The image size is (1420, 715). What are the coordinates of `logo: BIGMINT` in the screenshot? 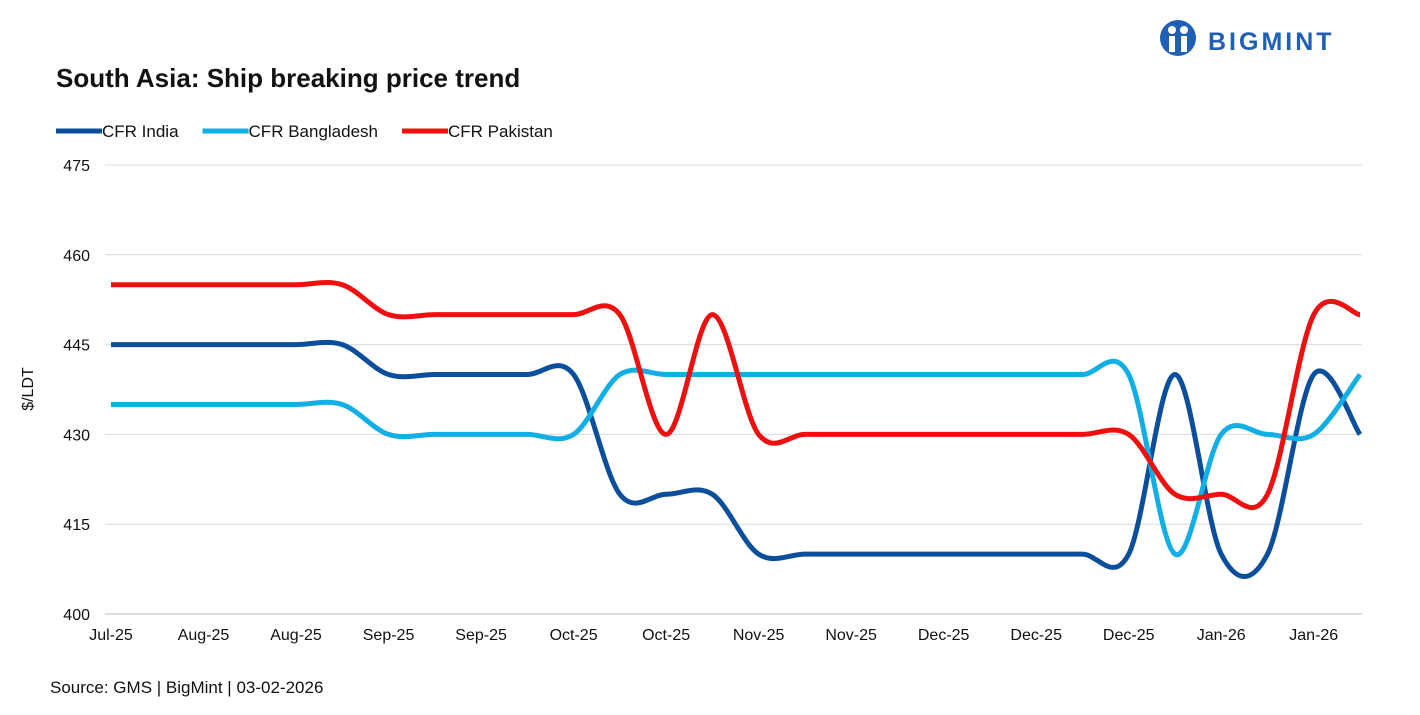 It's located at (1247, 38).